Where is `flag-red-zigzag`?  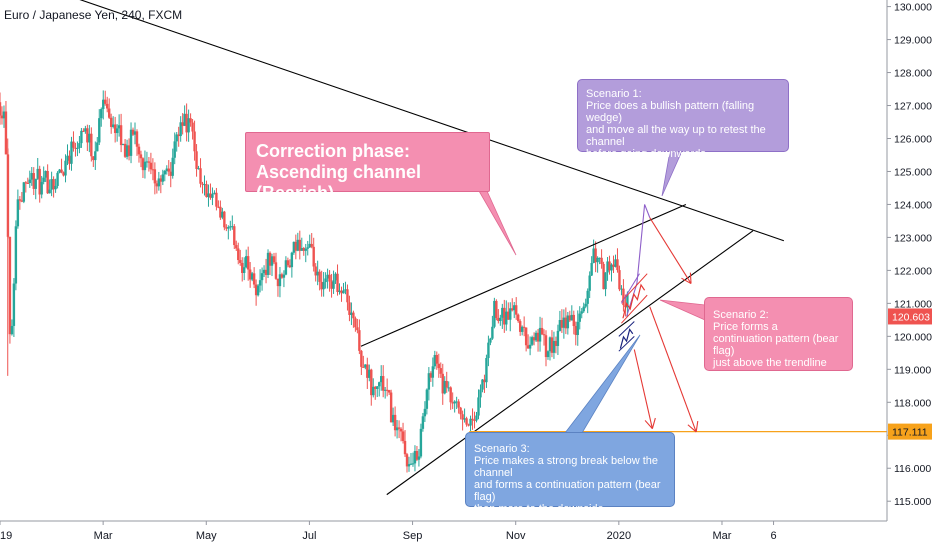
flag-red-zigzag is located at coordinates (634, 301).